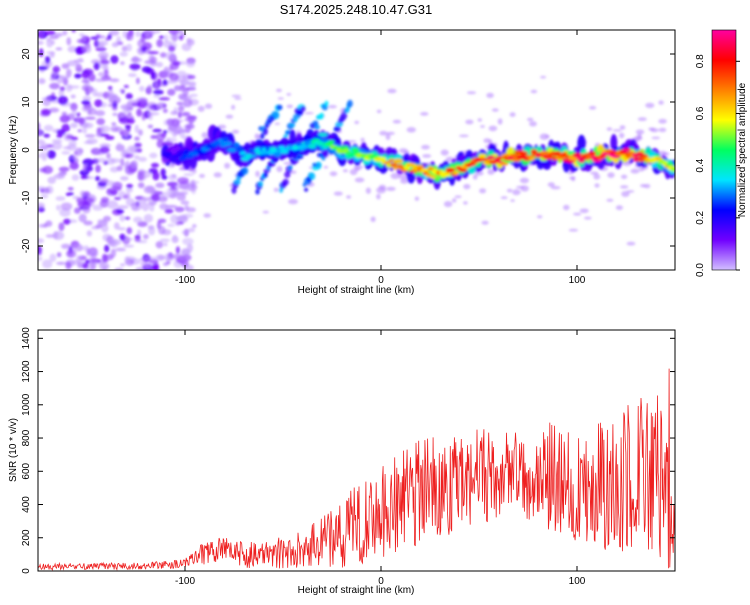 Image resolution: width=750 pixels, height=605 pixels. What do you see at coordinates (356, 290) in the screenshot?
I see `spectrogram-x-label: Height of straight line (km)` at bounding box center [356, 290].